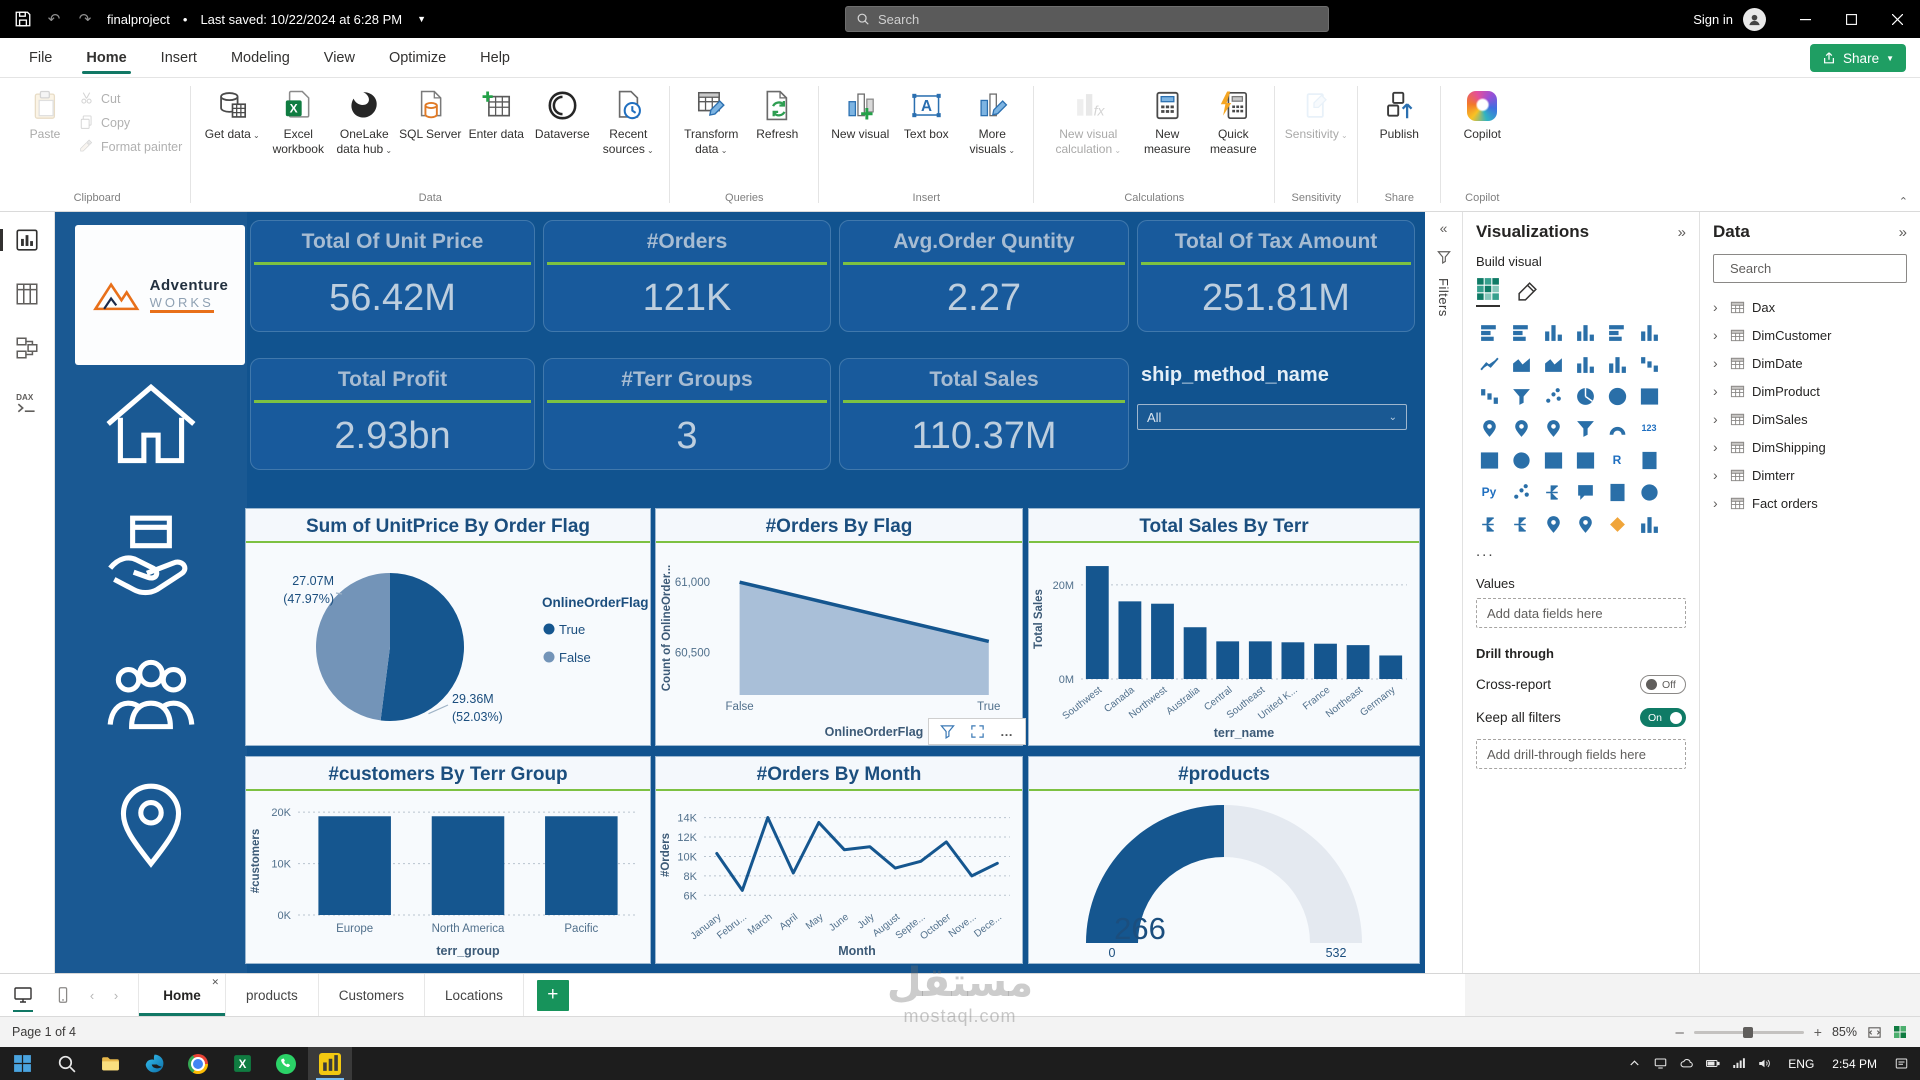  What do you see at coordinates (1754, 19) in the screenshot?
I see `avatar` at bounding box center [1754, 19].